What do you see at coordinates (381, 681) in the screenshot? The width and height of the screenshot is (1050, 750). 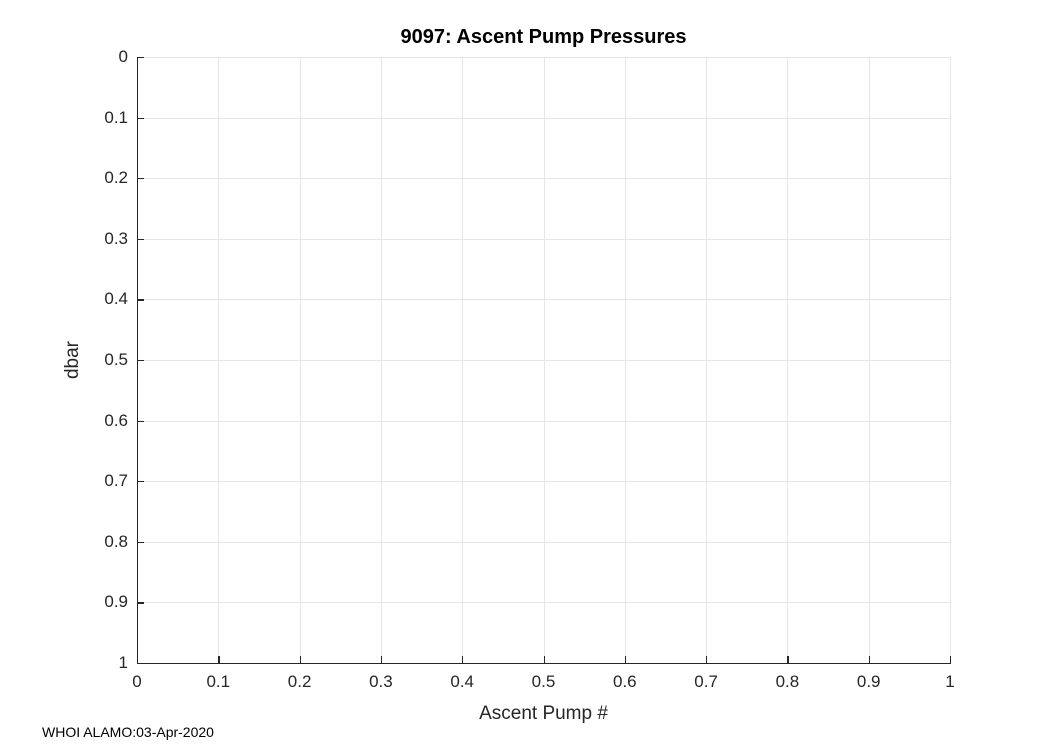 I see `x-tick-label: 0.3` at bounding box center [381, 681].